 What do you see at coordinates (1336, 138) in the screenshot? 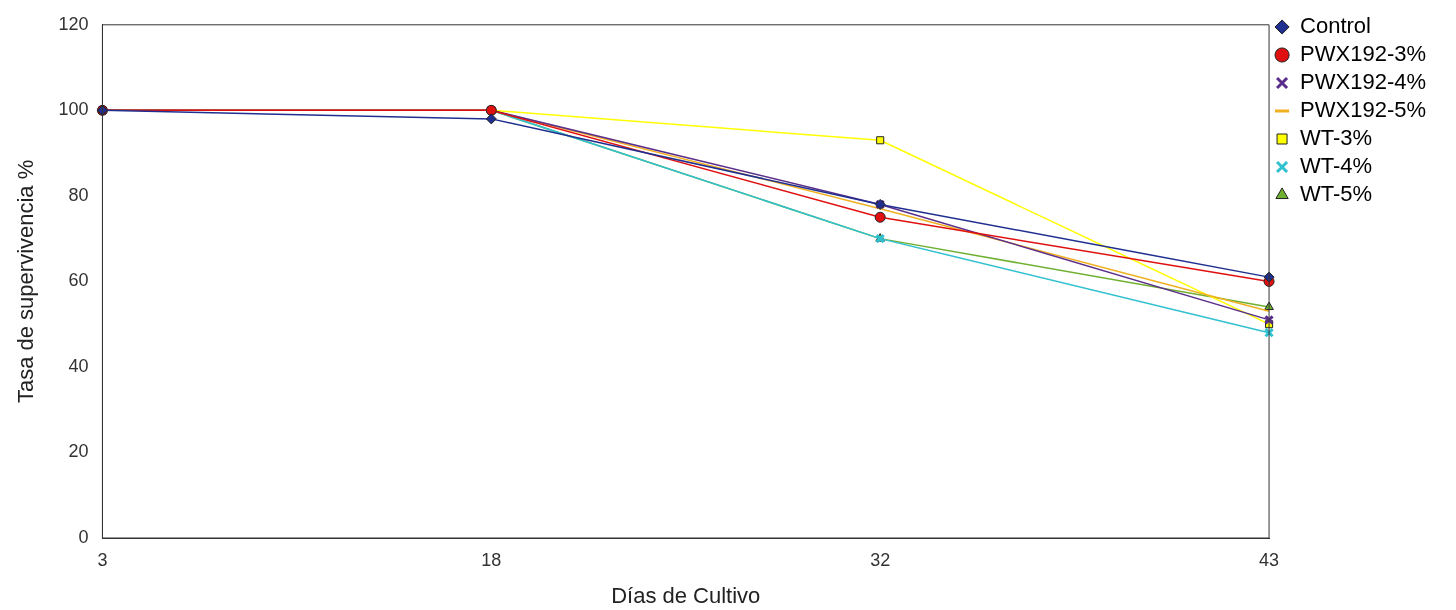
I see `legend-label: WT-3%` at bounding box center [1336, 138].